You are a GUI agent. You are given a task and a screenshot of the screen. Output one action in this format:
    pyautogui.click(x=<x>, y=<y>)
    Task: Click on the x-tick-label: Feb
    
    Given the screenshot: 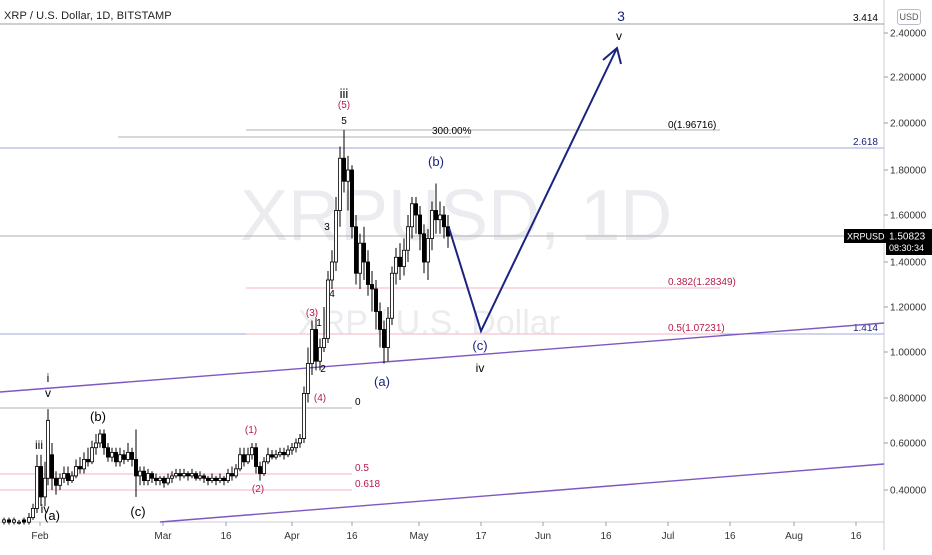 What is the action you would take?
    pyautogui.click(x=40, y=536)
    